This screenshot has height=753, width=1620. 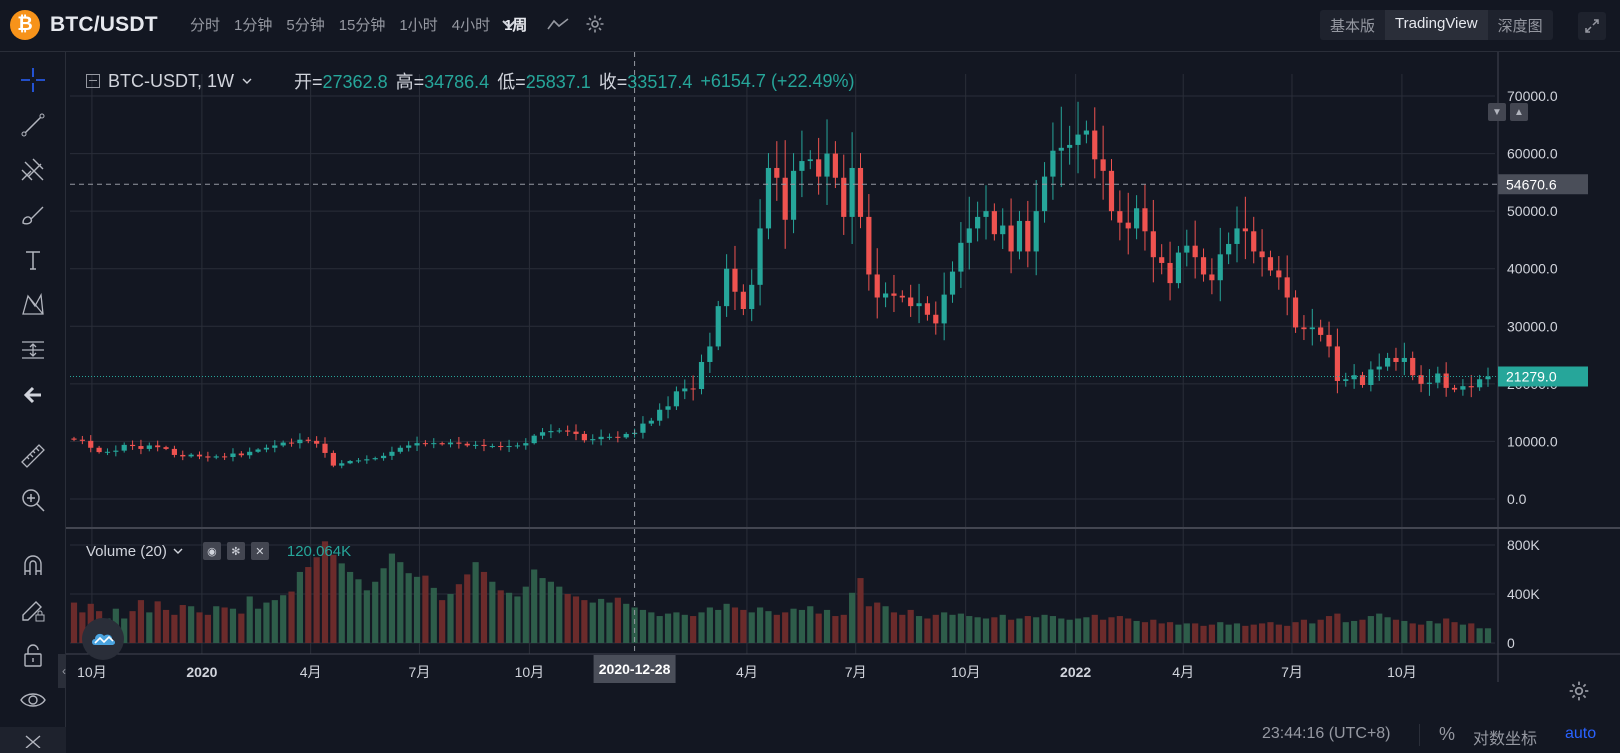 What do you see at coordinates (595, 24) in the screenshot?
I see `gear-icon` at bounding box center [595, 24].